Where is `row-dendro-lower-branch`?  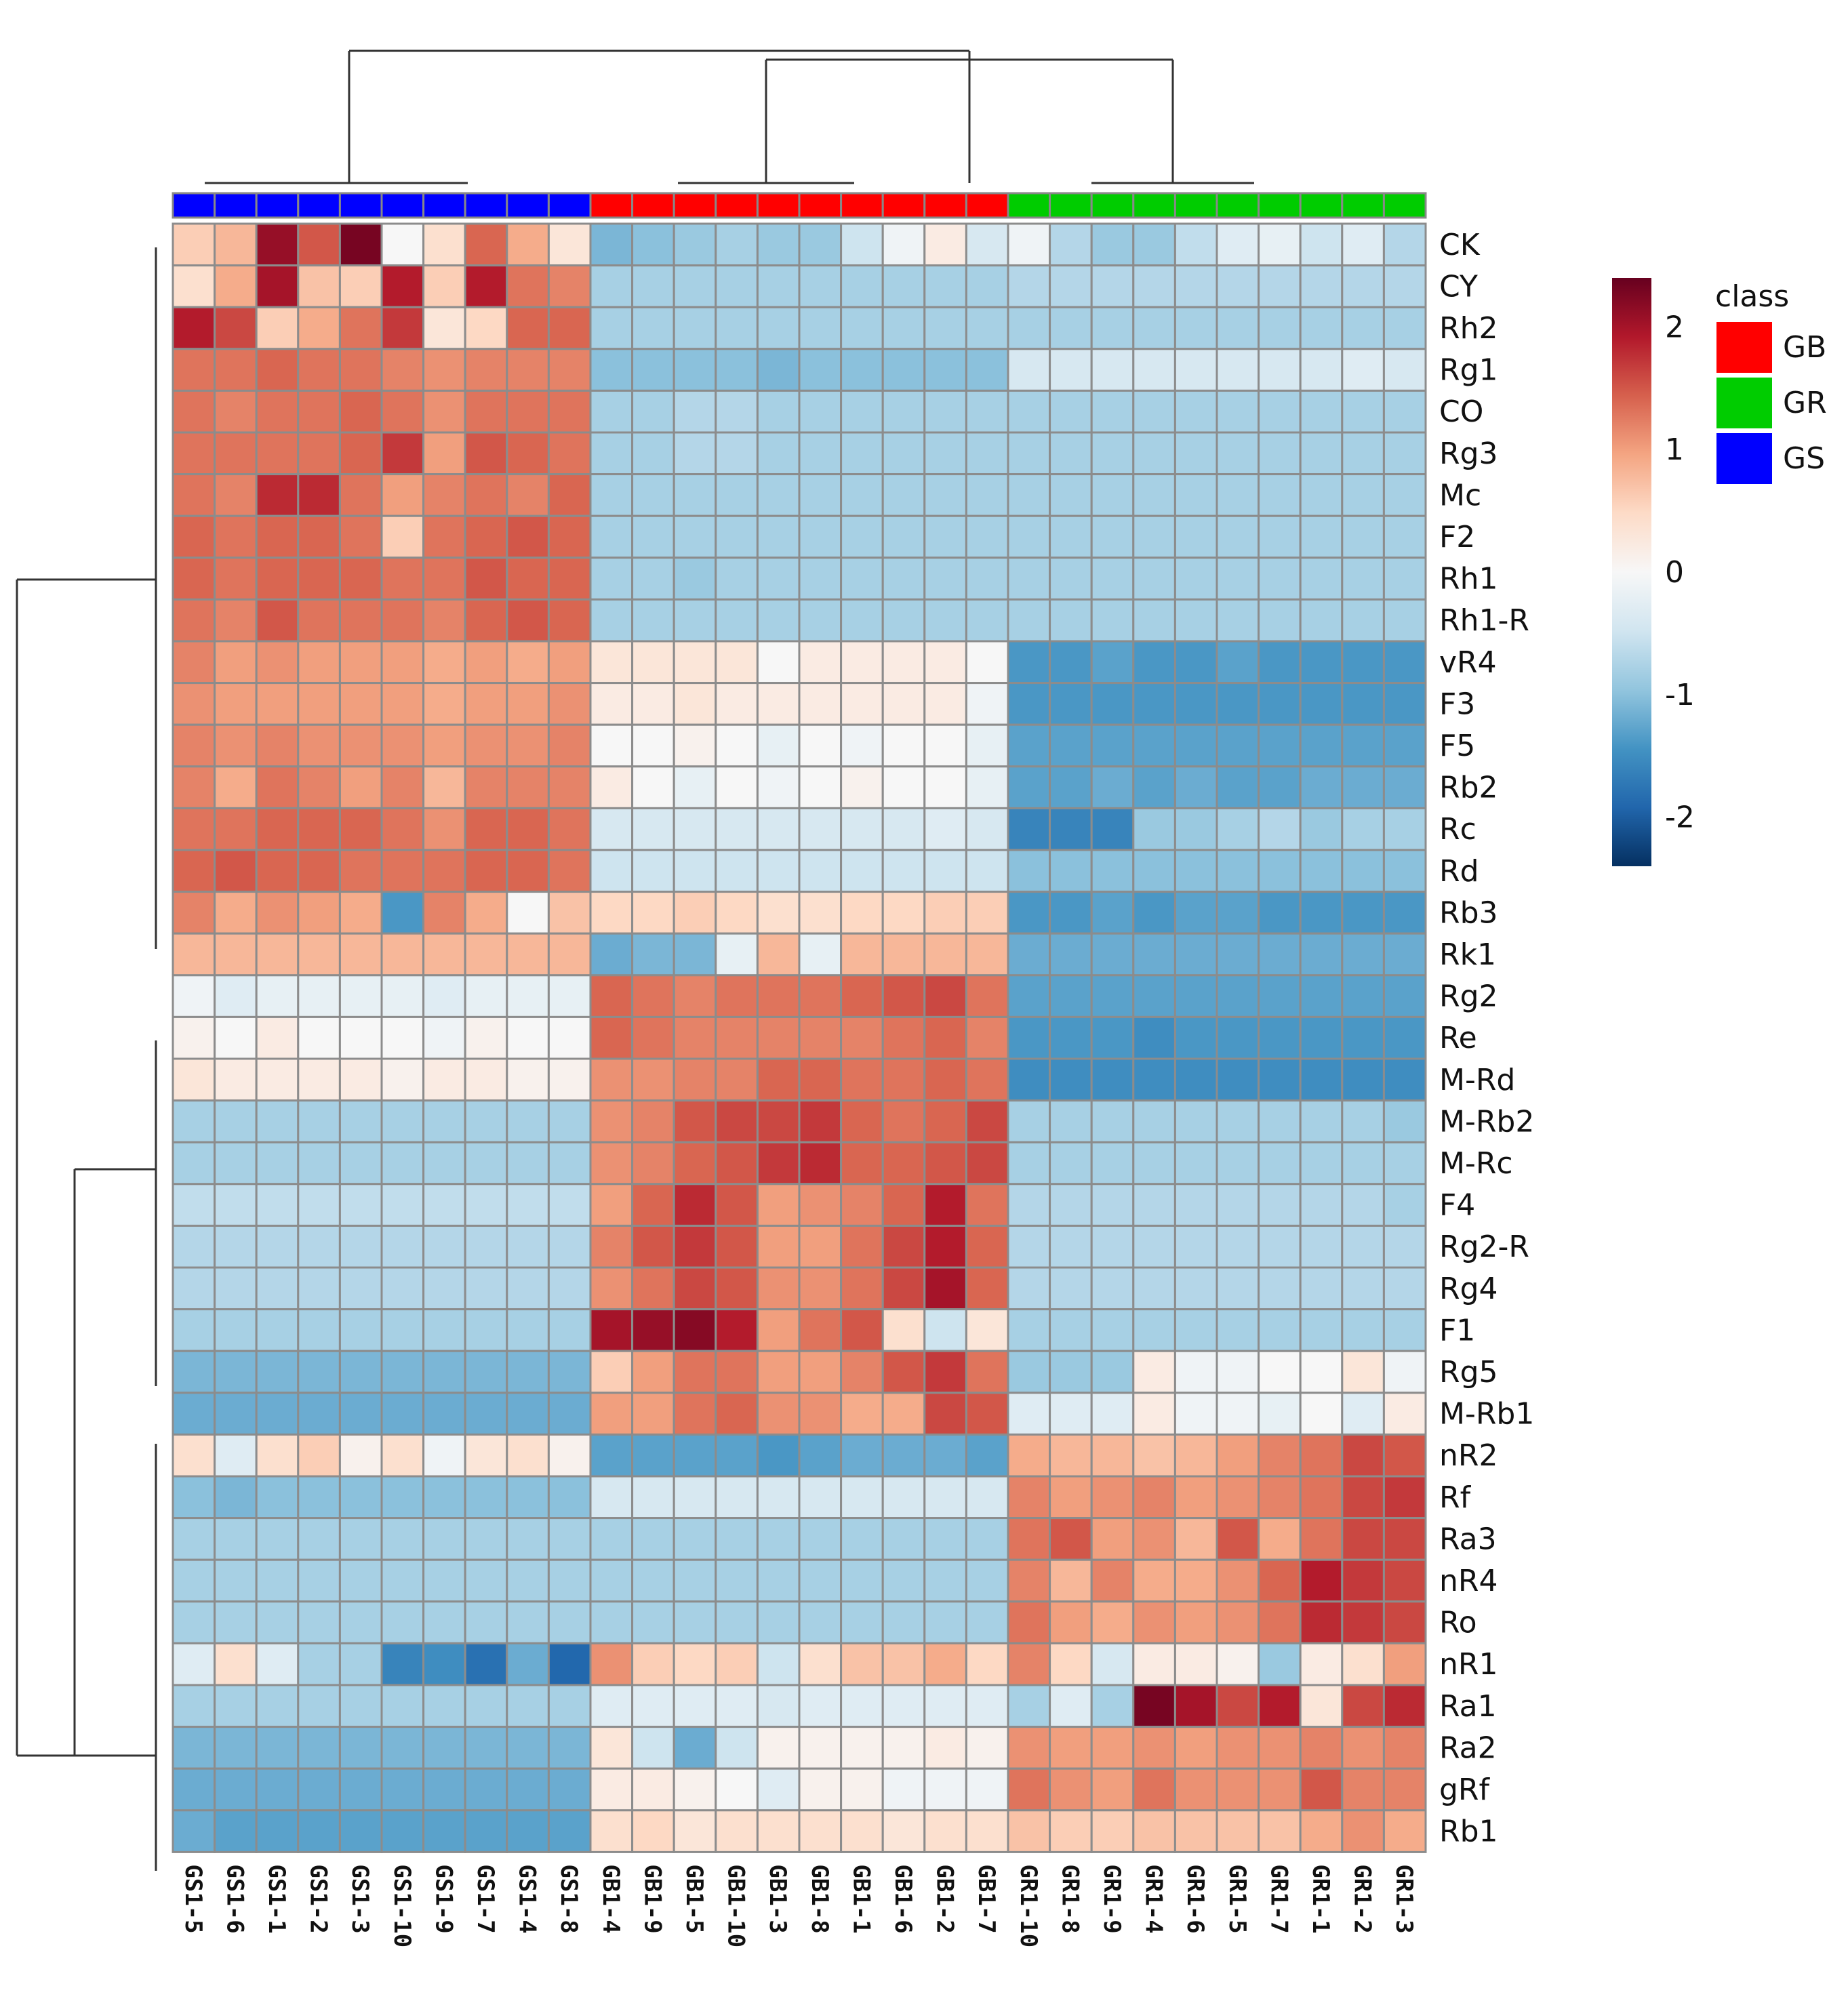 row-dendro-lower-branch is located at coordinates (114, 1462).